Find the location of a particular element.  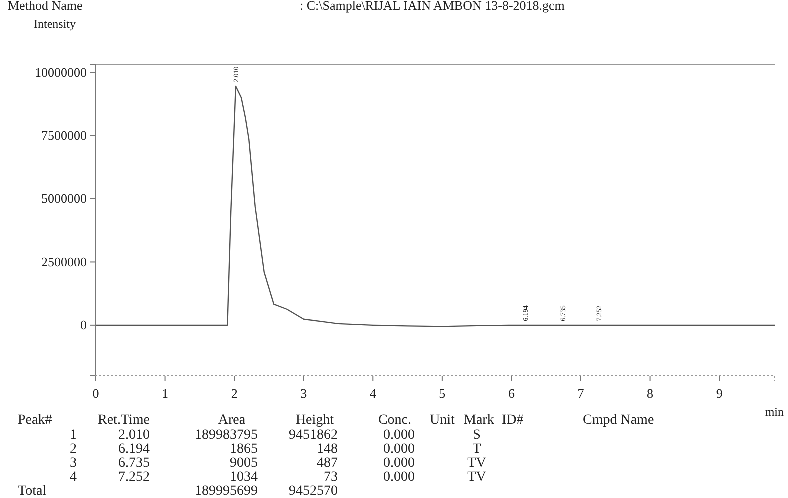

x-tick-label: 7 is located at coordinates (581, 394).